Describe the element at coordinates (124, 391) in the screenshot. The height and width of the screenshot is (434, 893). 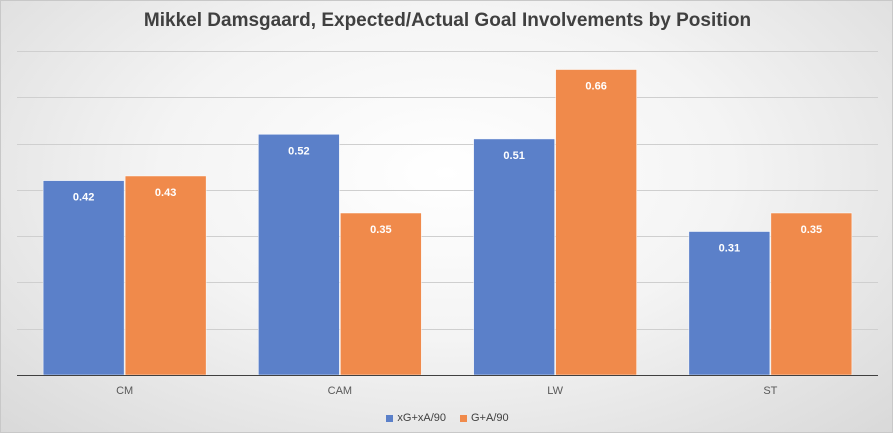
I see `x-tick-label: CM` at that location.